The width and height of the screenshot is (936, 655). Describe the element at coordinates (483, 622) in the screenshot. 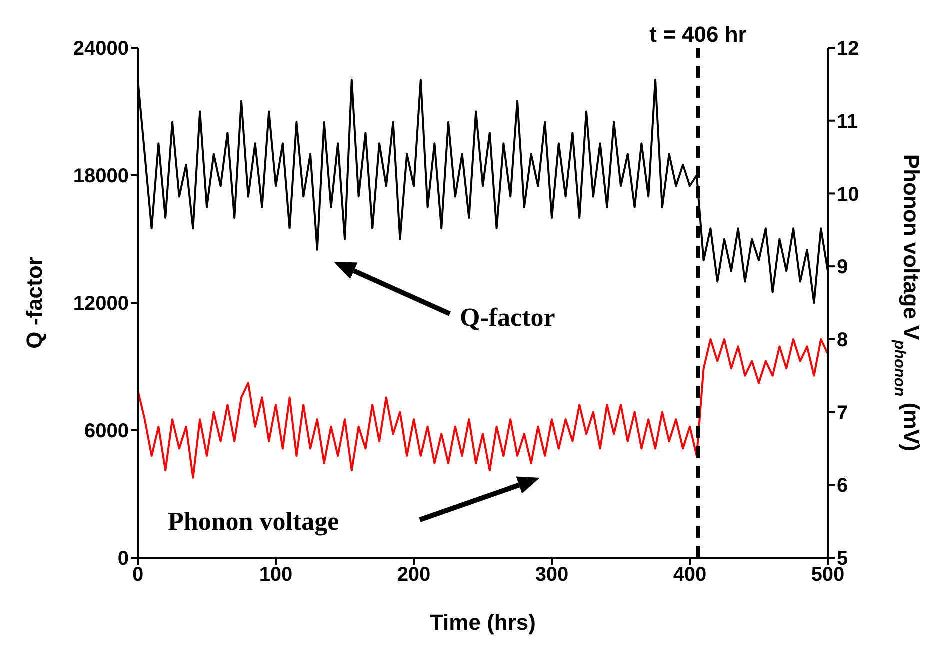

I see `x-axis-title: Time (hrs)` at that location.